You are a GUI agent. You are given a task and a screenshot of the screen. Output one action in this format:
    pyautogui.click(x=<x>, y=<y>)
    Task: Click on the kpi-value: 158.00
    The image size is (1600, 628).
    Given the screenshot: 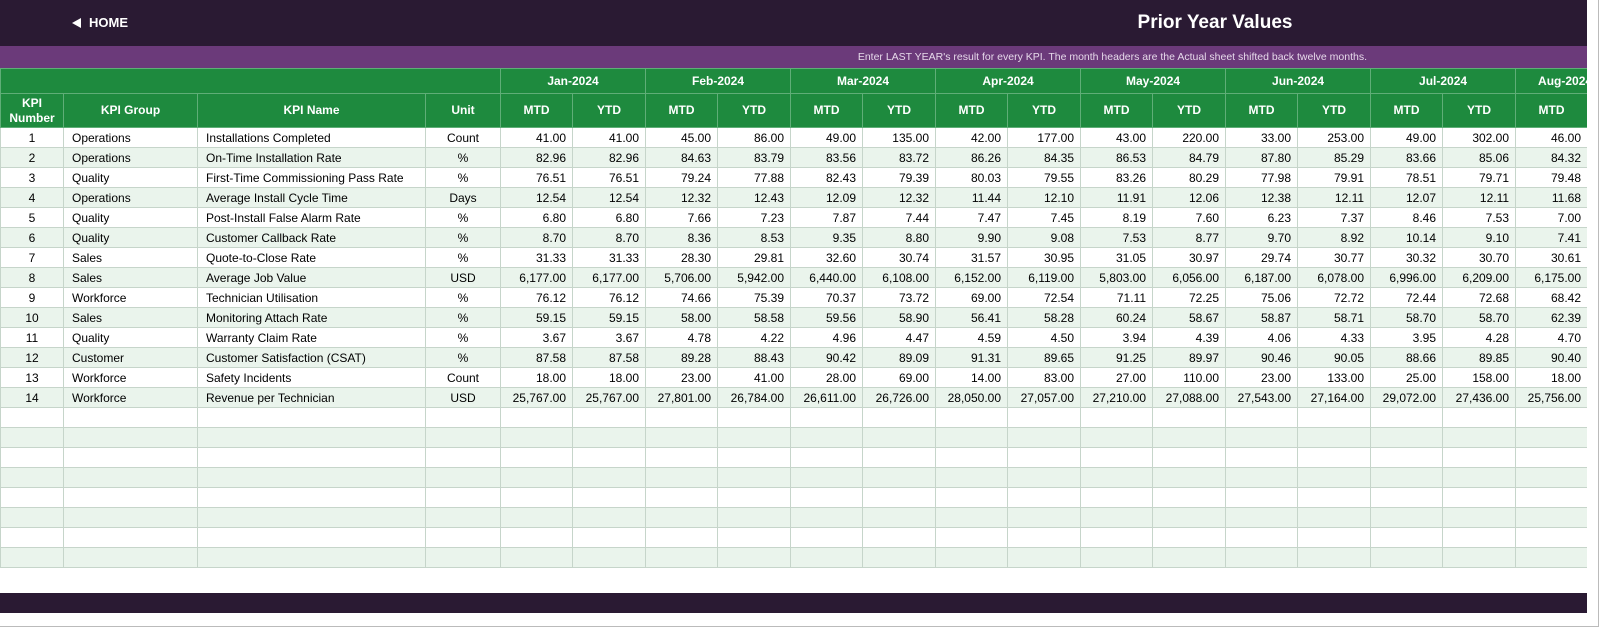 What is the action you would take?
    pyautogui.click(x=1479, y=377)
    